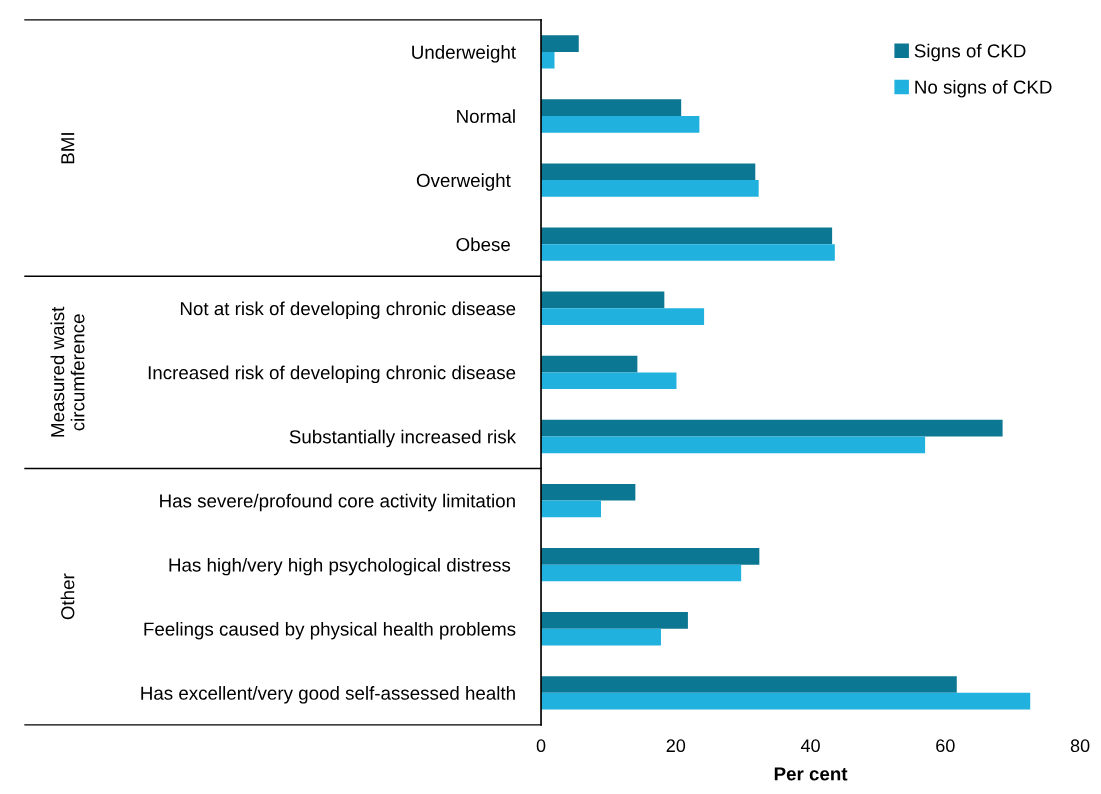  What do you see at coordinates (464, 54) in the screenshot?
I see `y-tick-label: Underweight` at bounding box center [464, 54].